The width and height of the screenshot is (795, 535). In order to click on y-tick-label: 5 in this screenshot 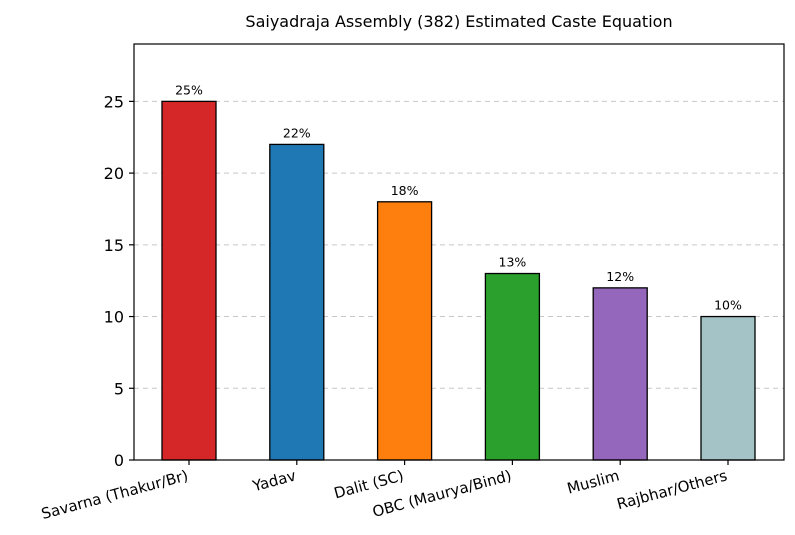, I will do `click(119, 388)`.